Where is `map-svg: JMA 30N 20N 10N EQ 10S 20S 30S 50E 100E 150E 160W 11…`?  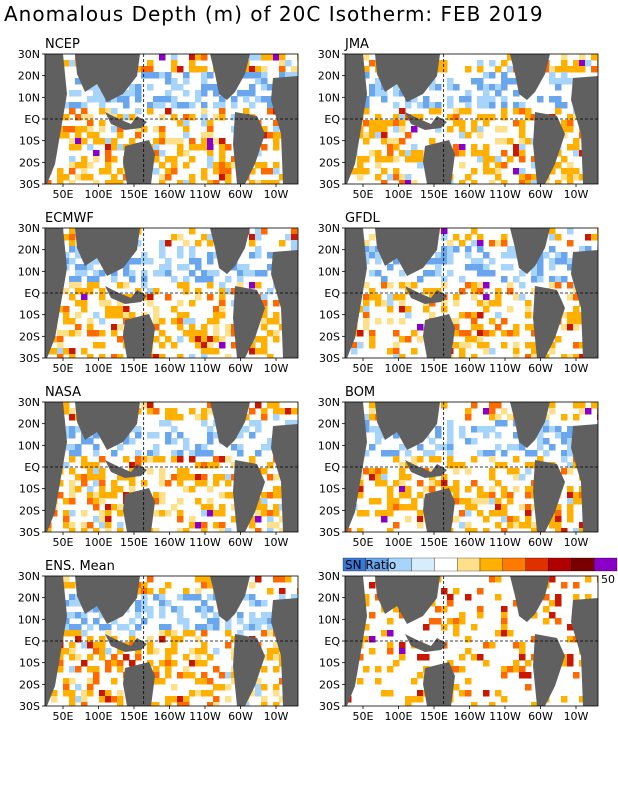 map-svg: JMA 30N 20N 10N EQ 10S 20S 30S 50E 100E 150E 160W 11… is located at coordinates (458, 119).